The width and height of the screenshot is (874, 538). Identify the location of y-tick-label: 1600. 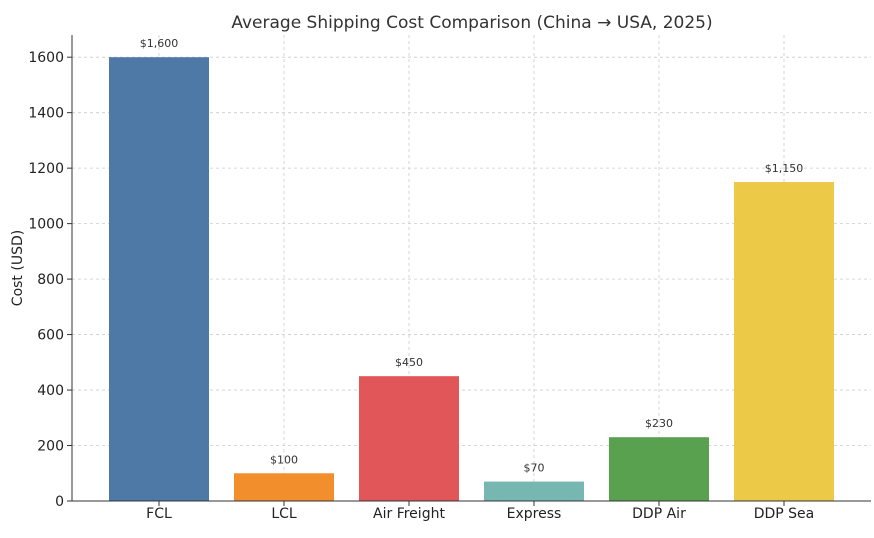
(46, 58).